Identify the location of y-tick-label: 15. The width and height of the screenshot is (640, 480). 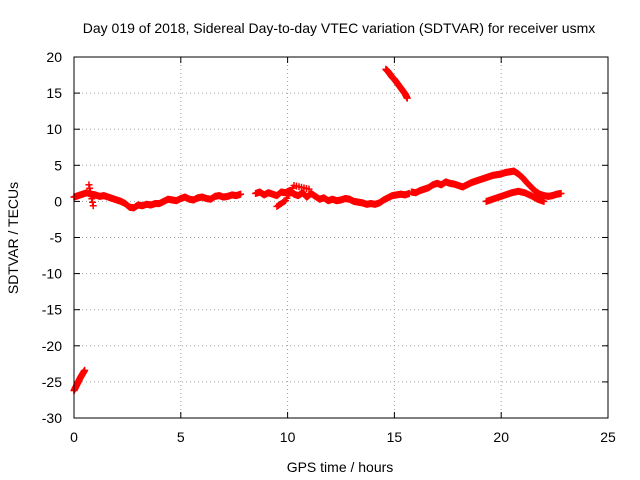
(54, 93).